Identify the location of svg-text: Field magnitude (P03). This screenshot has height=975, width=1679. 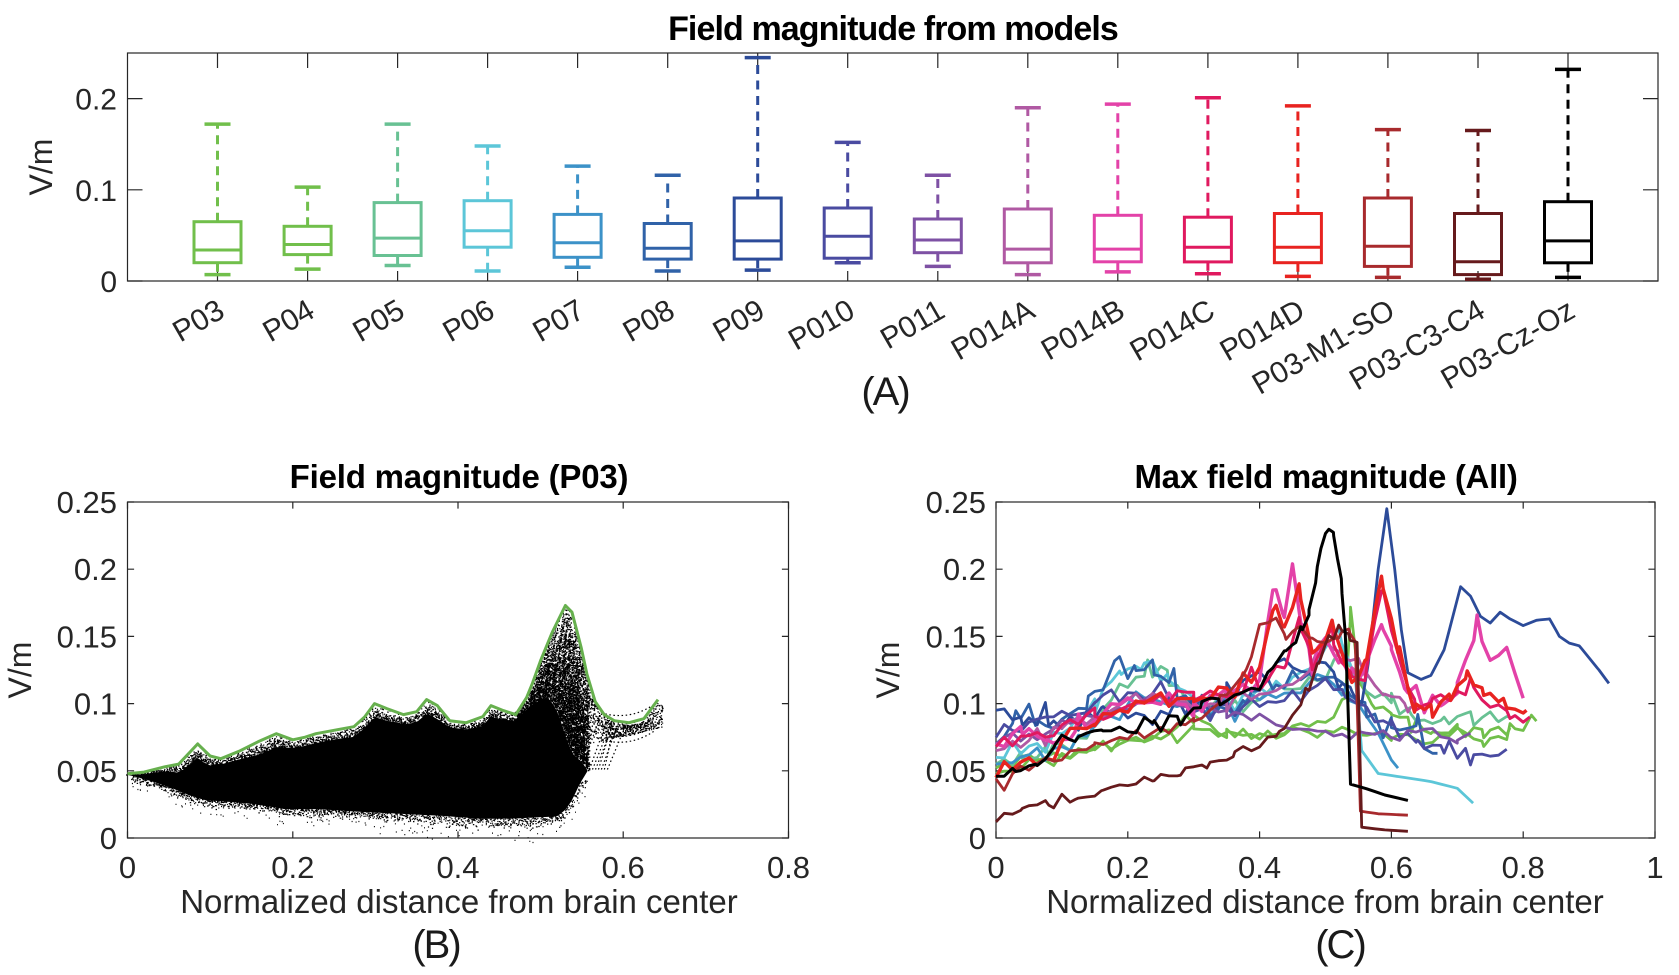
(459, 476).